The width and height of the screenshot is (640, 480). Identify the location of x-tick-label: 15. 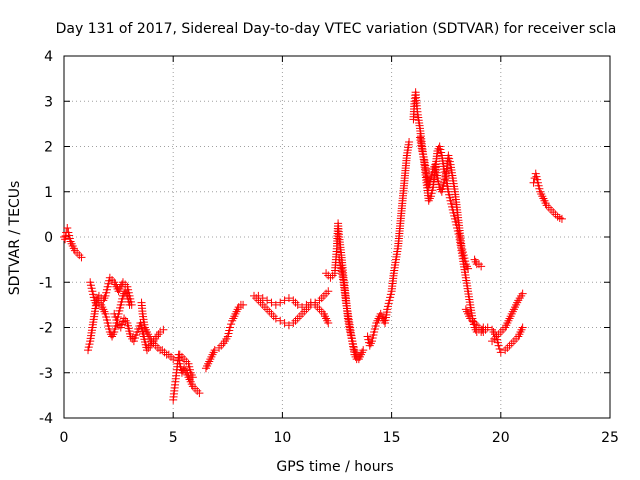
(392, 438).